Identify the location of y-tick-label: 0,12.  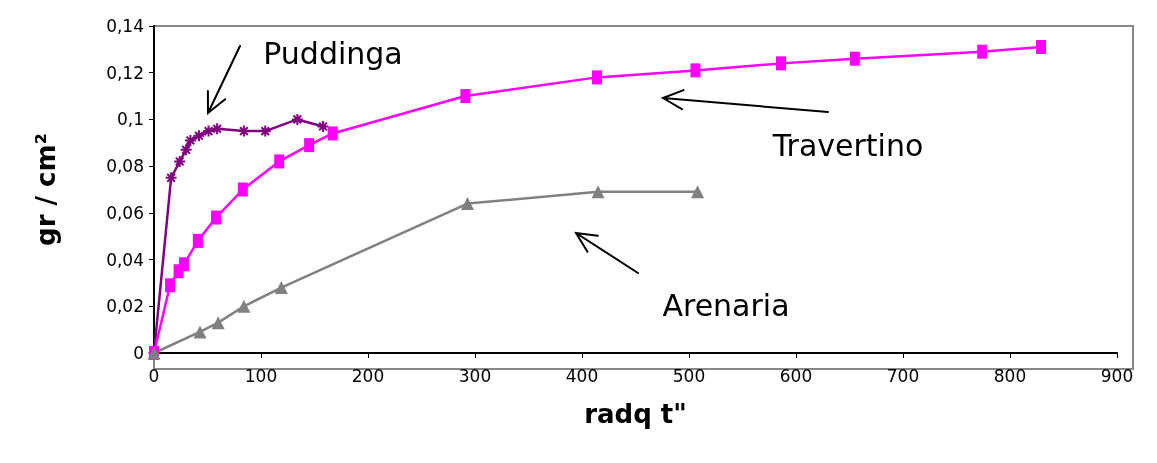
(125, 72).